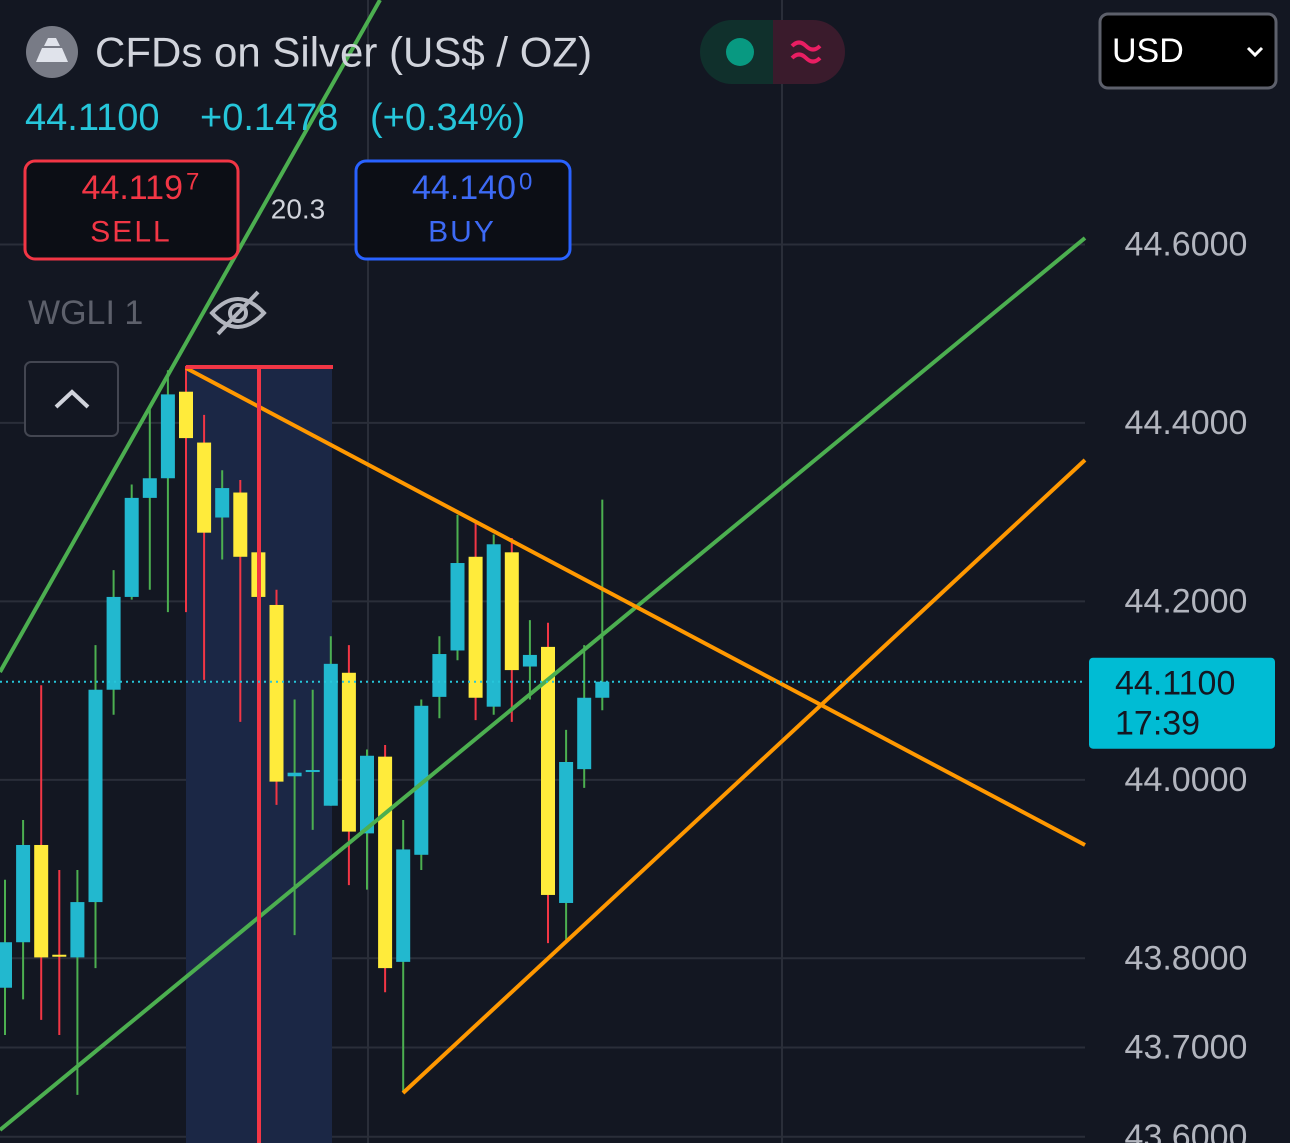 This screenshot has height=1143, width=1290. I want to click on change-pct: (+0.34%), so click(447, 118).